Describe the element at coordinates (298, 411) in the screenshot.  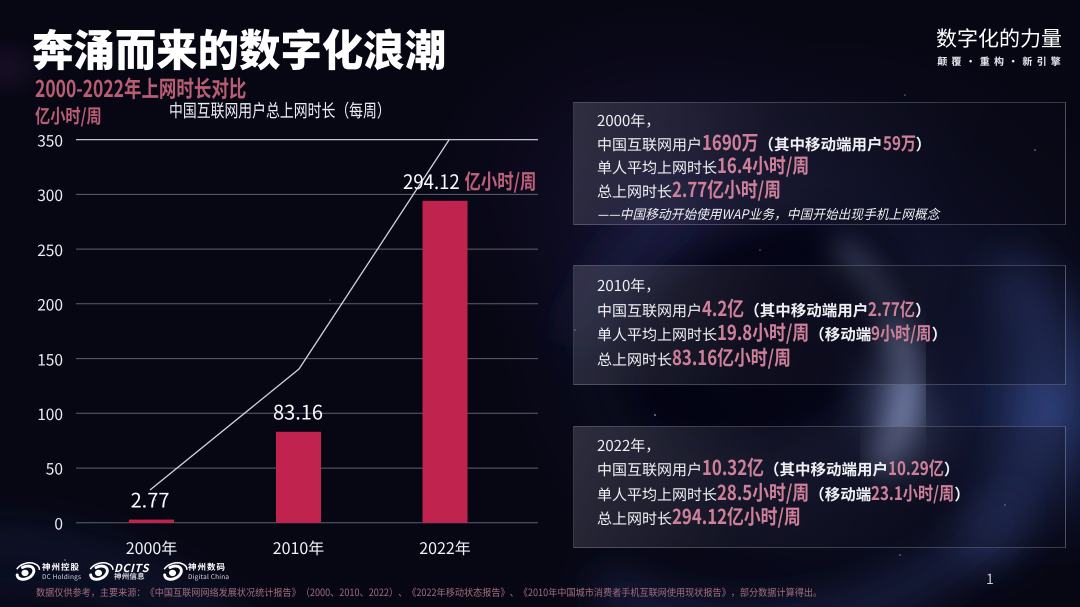
I see `svg-text: 83.16` at that location.